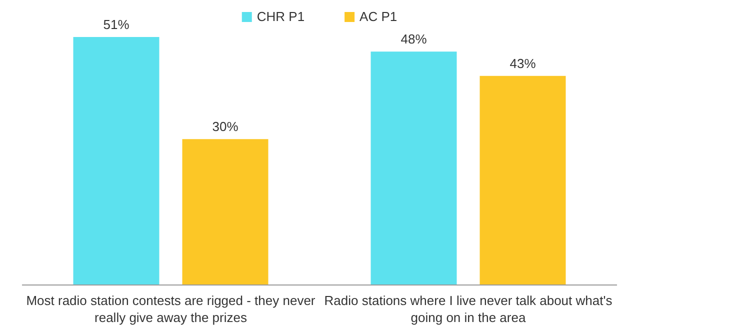 This screenshot has height=334, width=735. I want to click on legend-label: AC P1, so click(379, 16).